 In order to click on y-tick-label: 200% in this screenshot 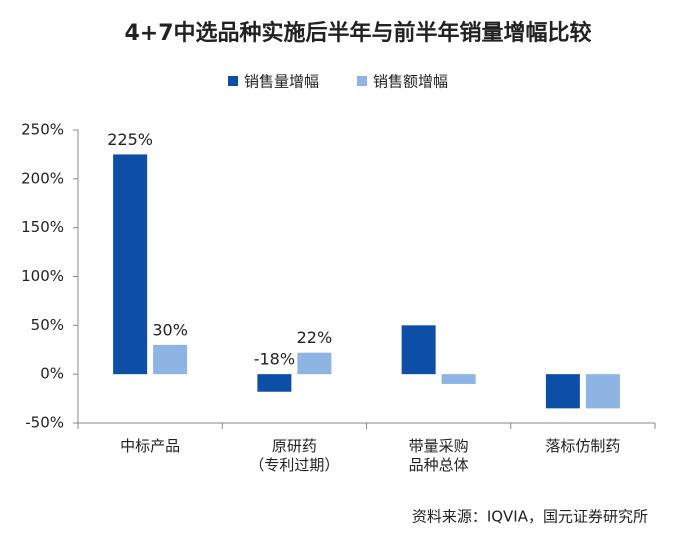, I will do `click(42, 178)`.